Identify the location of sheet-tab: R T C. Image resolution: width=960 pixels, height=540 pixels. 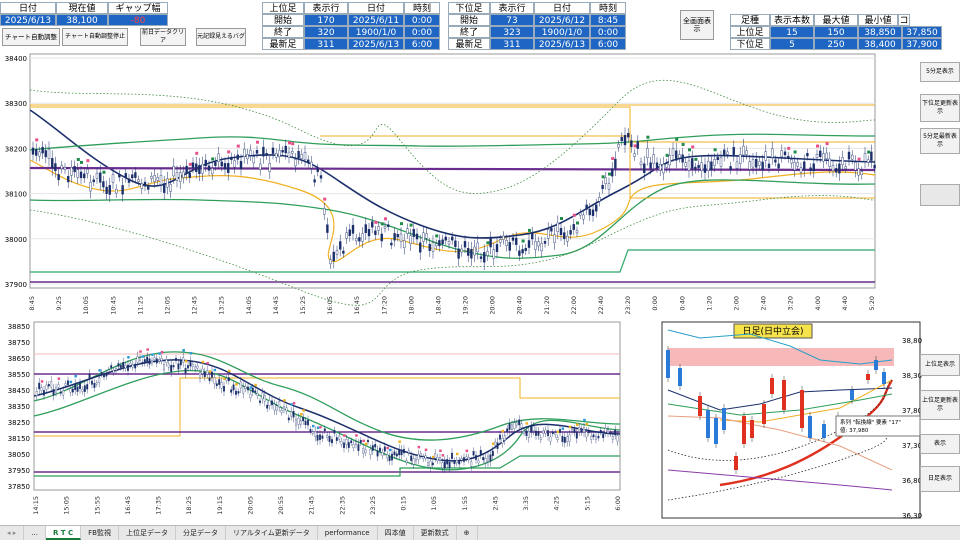
(63, 533).